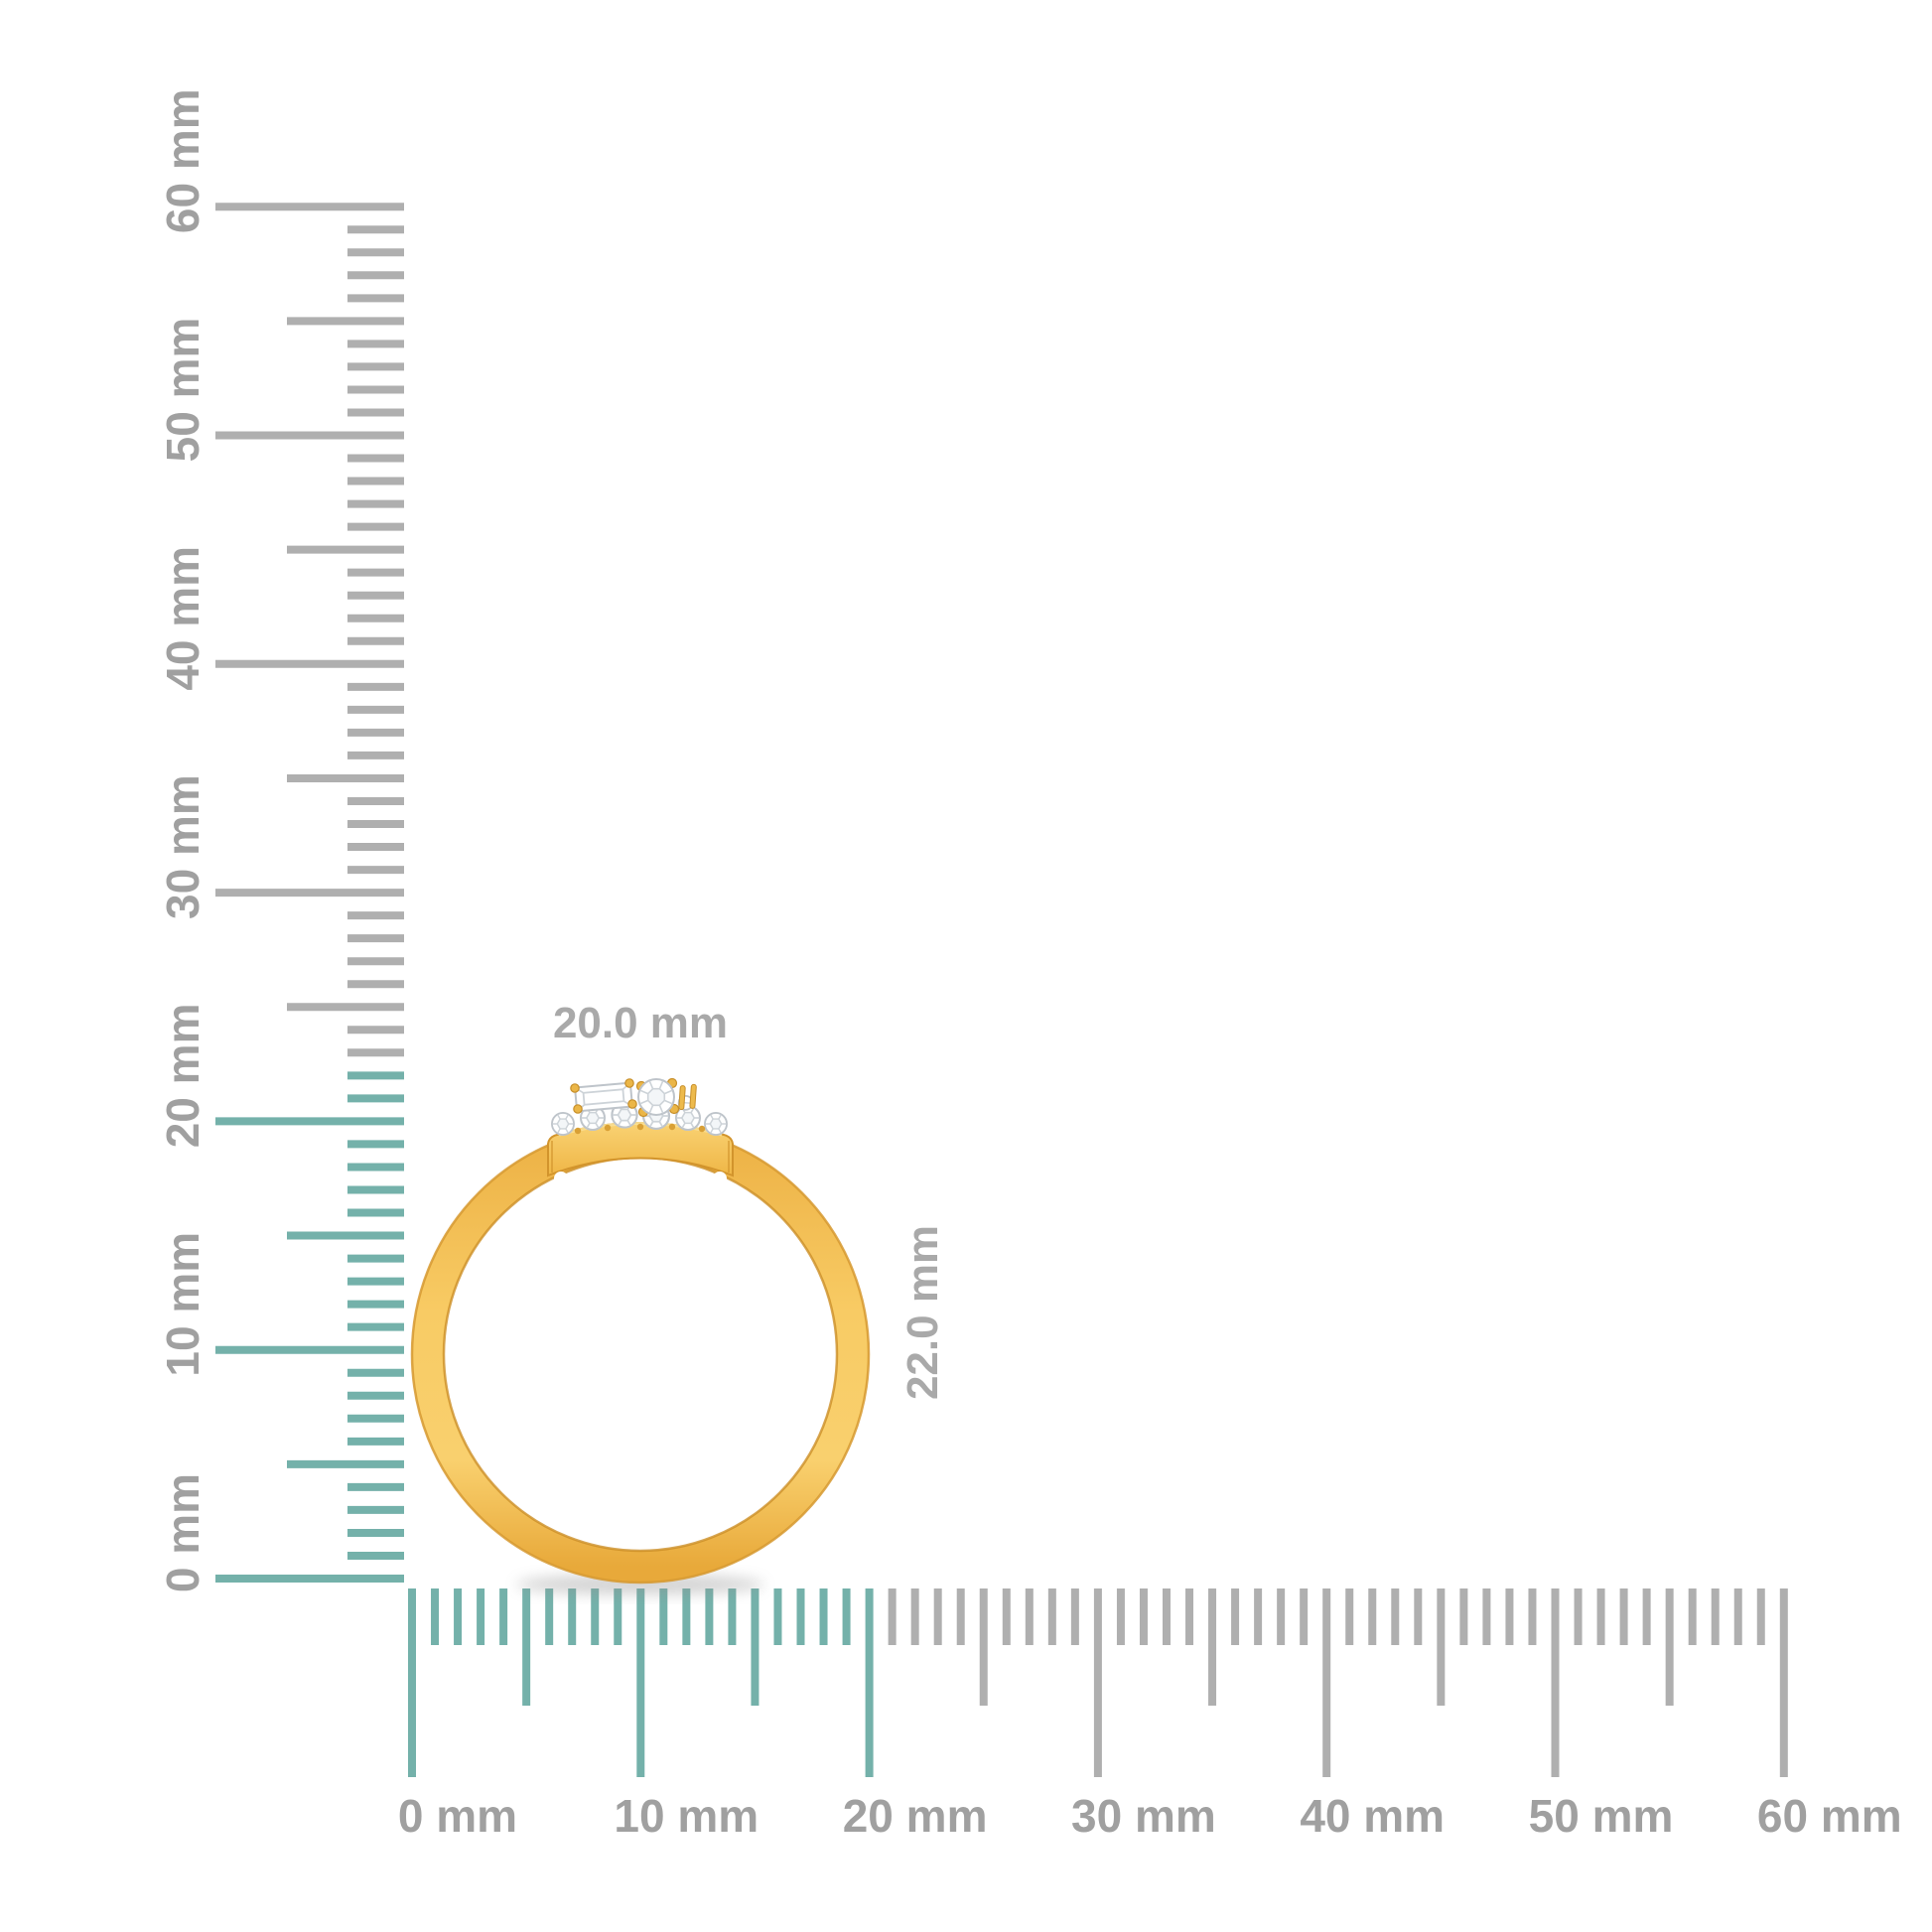 The width and height of the screenshot is (1932, 1932). What do you see at coordinates (182, 391) in the screenshot?
I see `v-ruler-label-50mm: 50 mm` at bounding box center [182, 391].